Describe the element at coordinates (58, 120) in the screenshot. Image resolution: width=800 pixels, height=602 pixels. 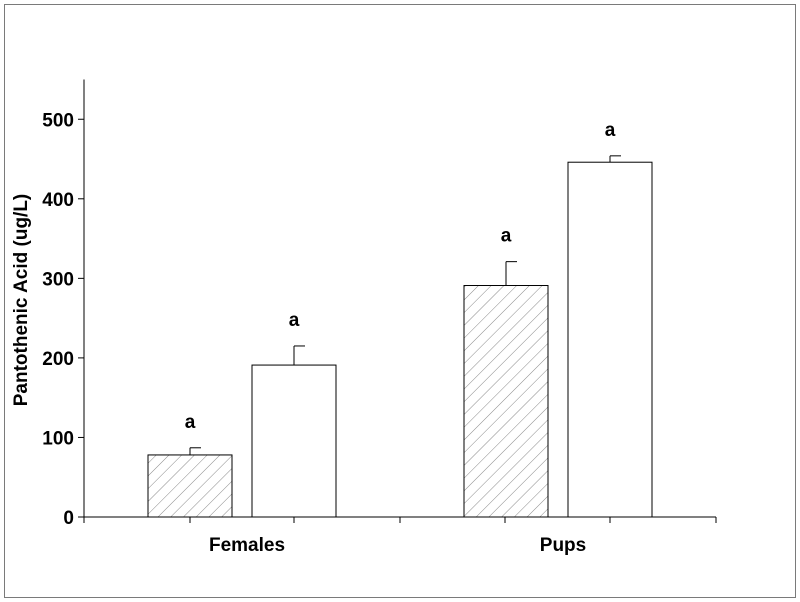
I see `y-tick-label: 500` at that location.